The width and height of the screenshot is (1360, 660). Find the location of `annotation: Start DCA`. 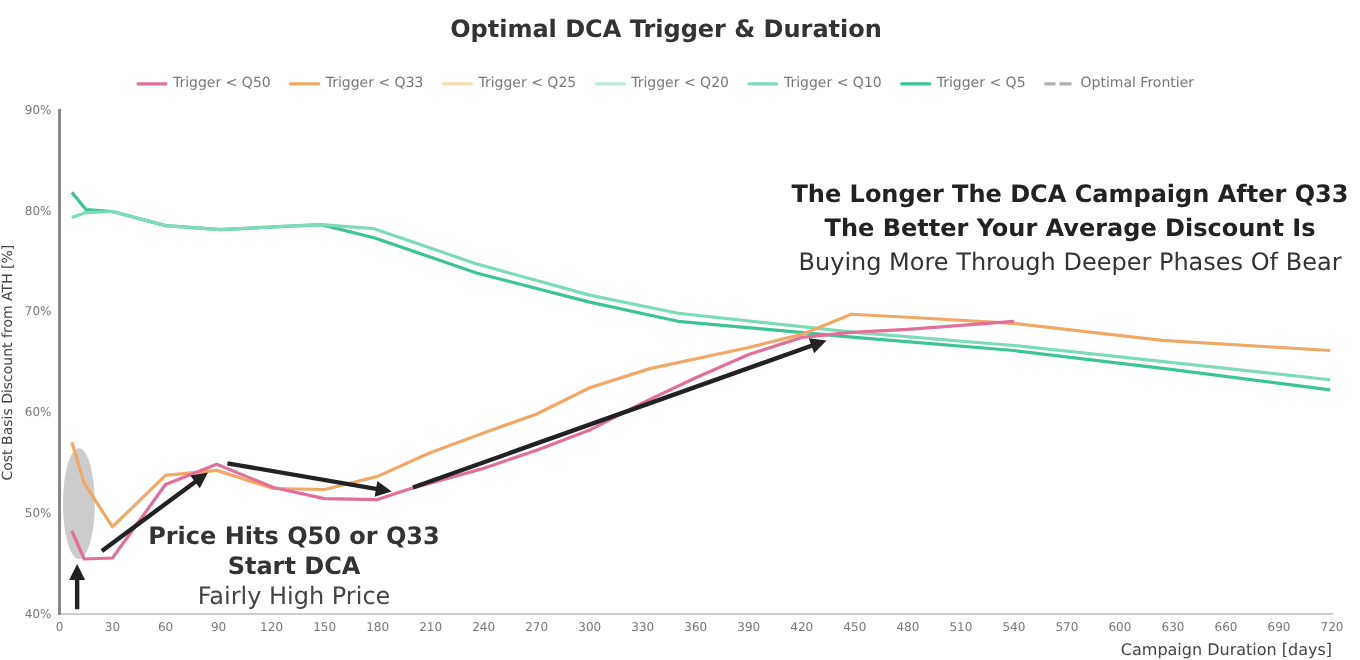

annotation: Start DCA is located at coordinates (294, 566).